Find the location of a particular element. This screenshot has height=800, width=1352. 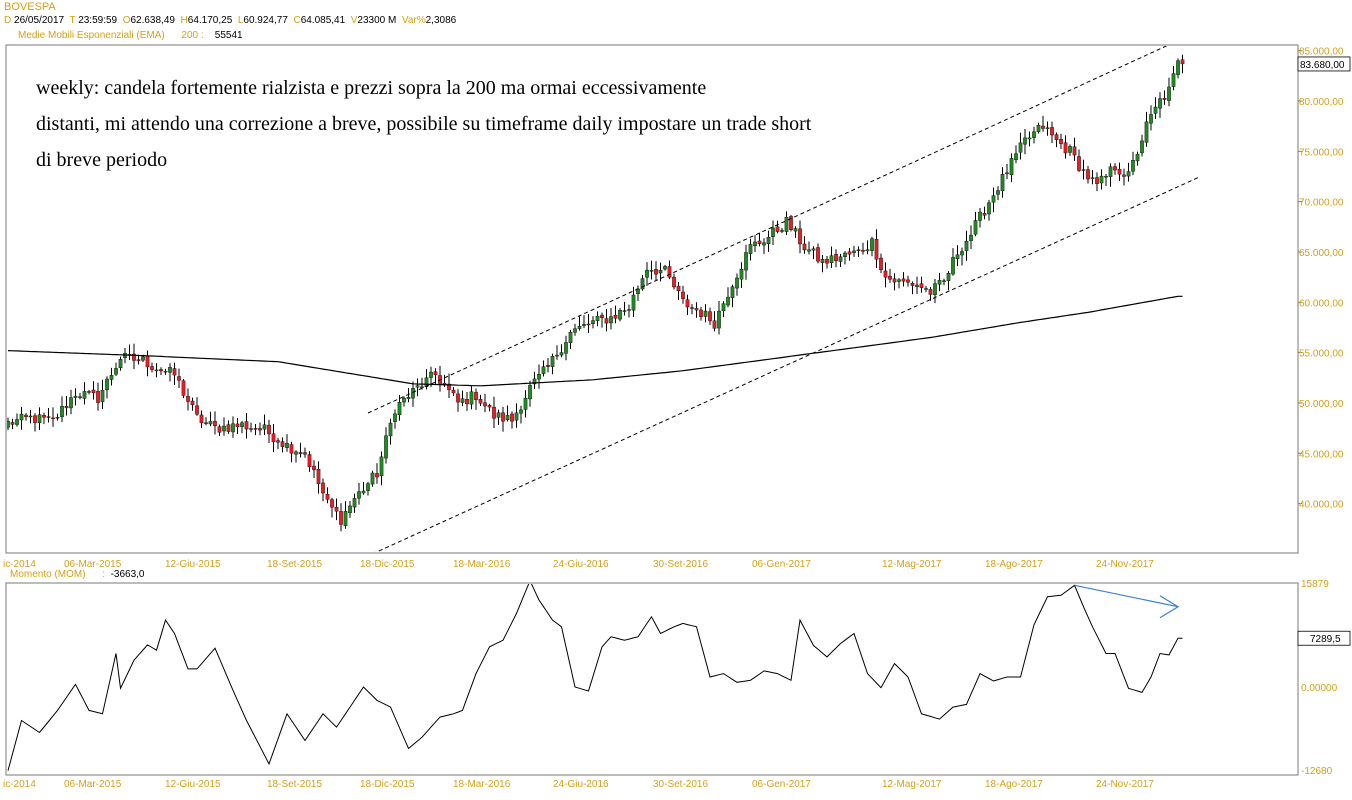

last-momentum-label: 7289,5 is located at coordinates (1325, 639).